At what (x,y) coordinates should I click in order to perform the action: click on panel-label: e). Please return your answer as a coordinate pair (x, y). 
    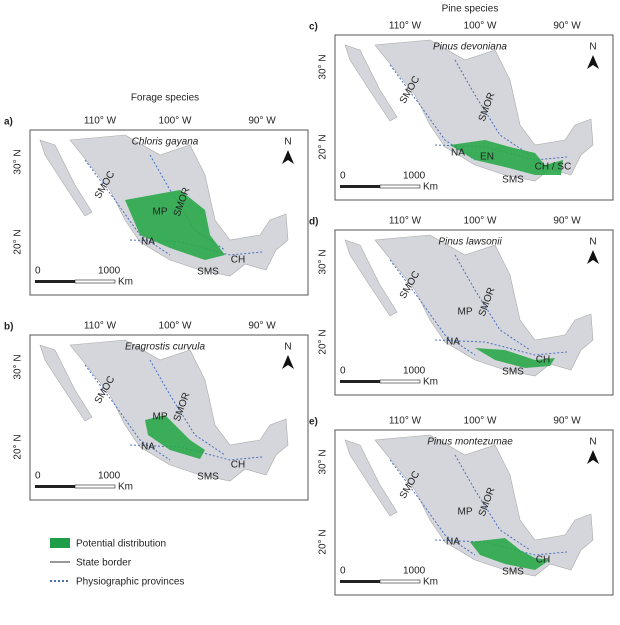
    Looking at the image, I should click on (313, 422).